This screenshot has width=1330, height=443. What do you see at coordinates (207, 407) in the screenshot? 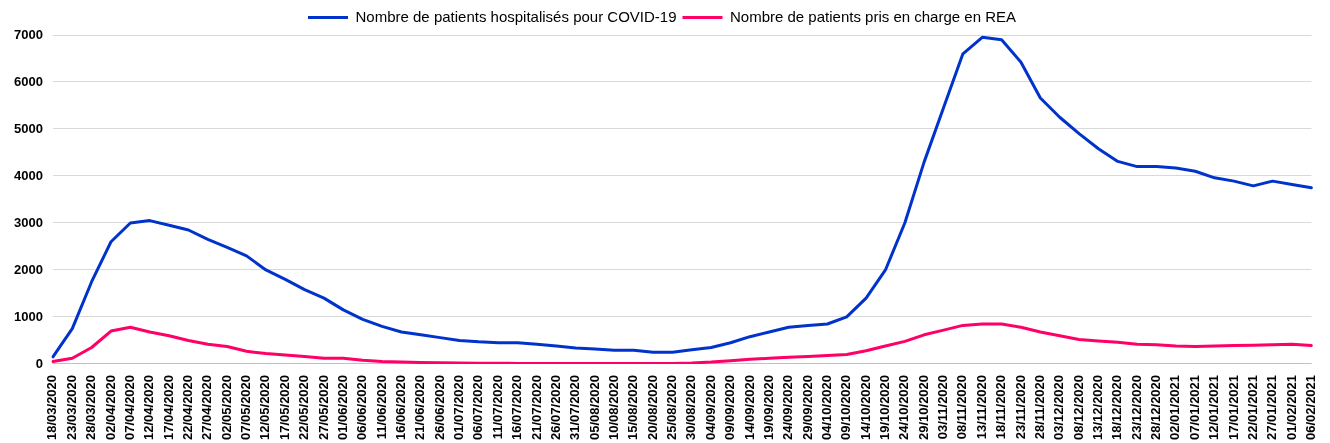
I see `x-tick-label: 27/04/2020` at bounding box center [207, 407].